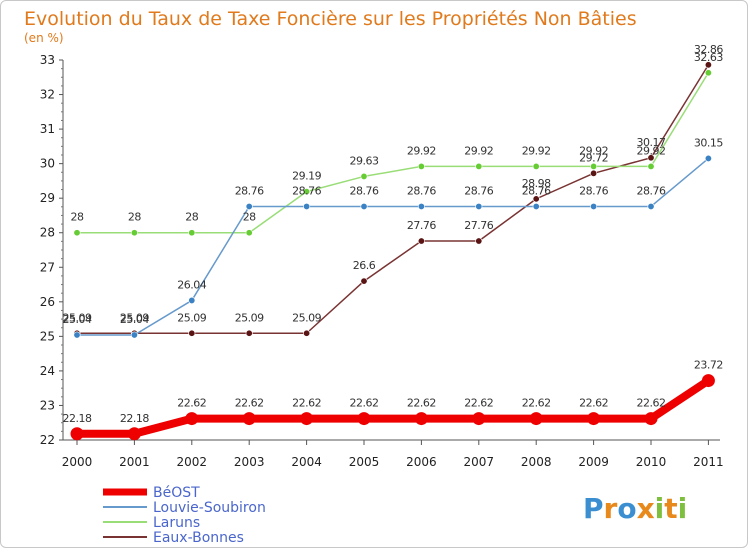  What do you see at coordinates (536, 150) in the screenshot?
I see `data-label: 29.92` at bounding box center [536, 150].